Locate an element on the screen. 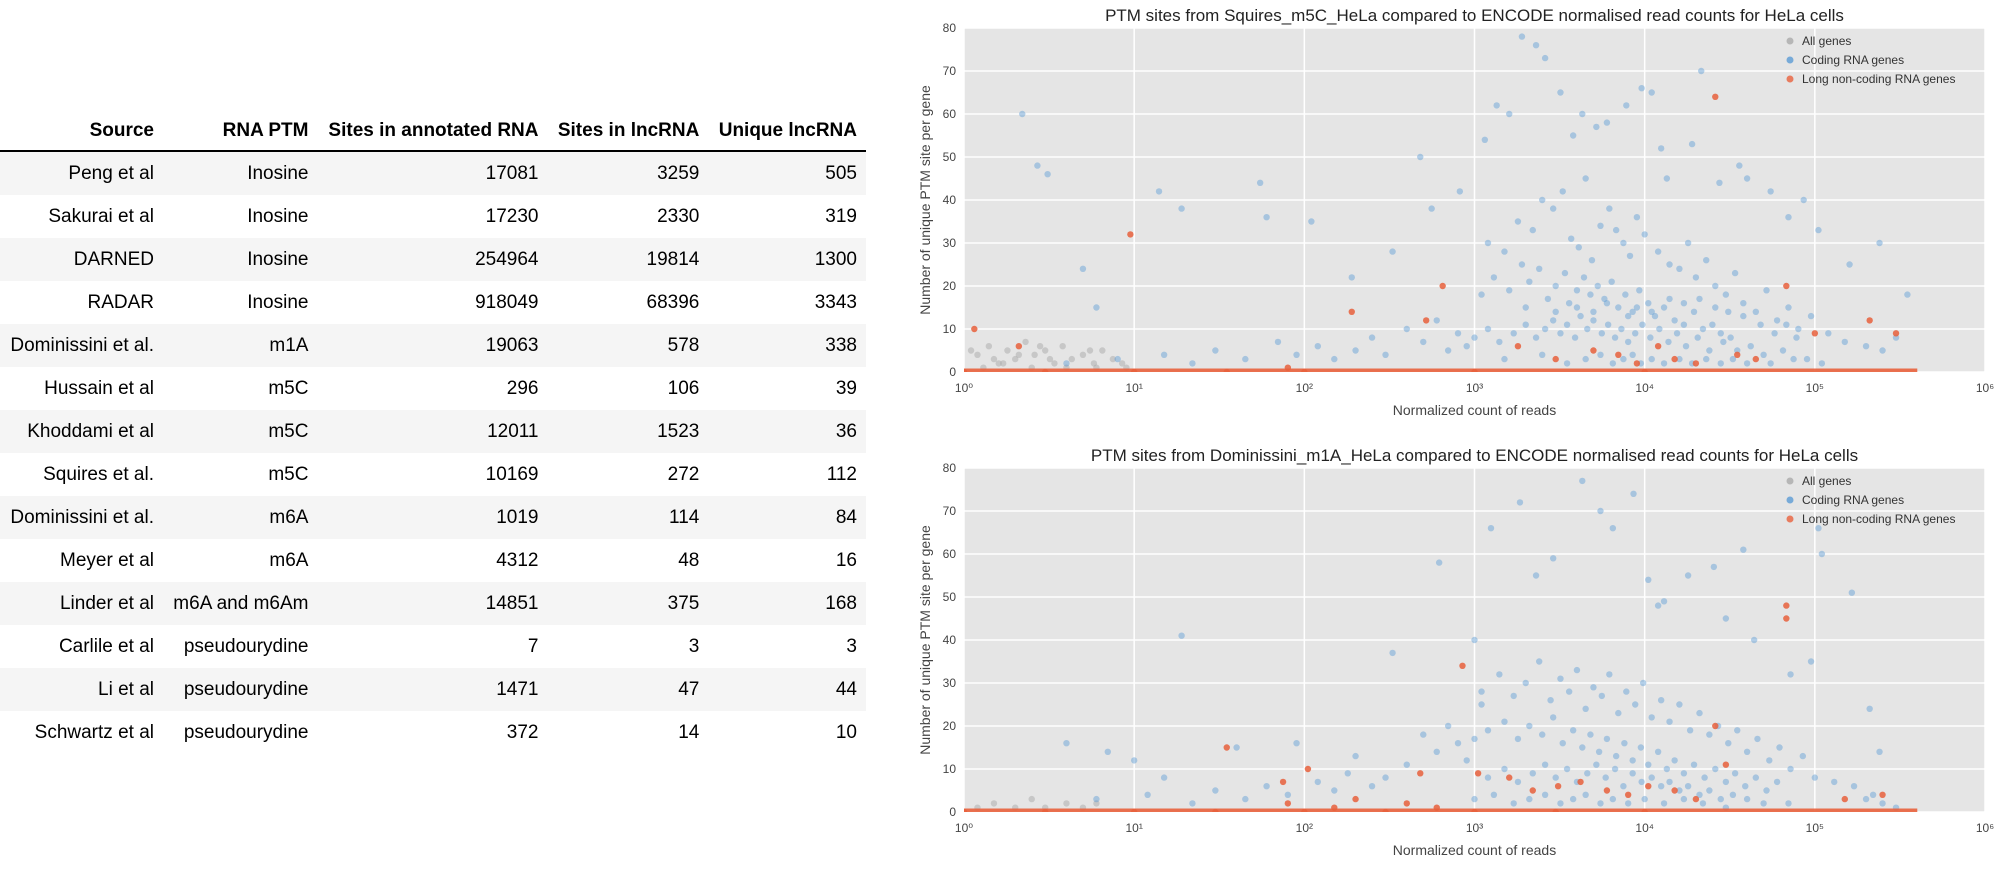 The image size is (2001, 875). table-row: Hussain et al m5C 296 106 39 is located at coordinates (433, 388).